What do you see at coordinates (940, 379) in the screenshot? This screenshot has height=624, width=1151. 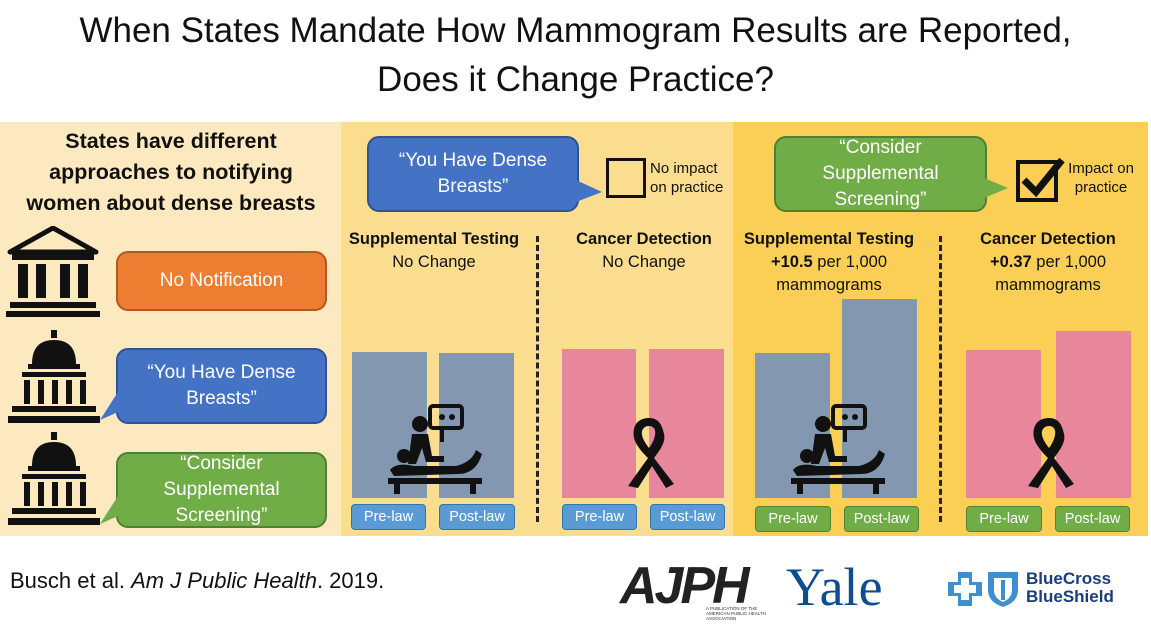 I see `right-dashed-divider` at bounding box center [940, 379].